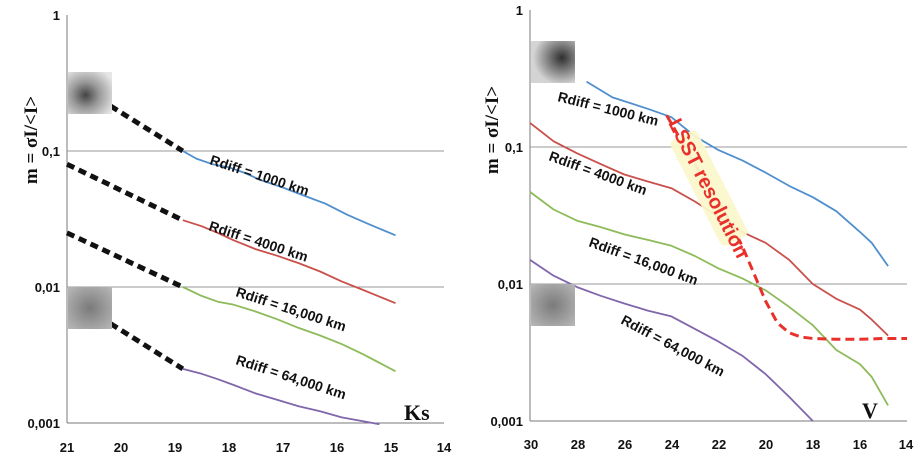 The image size is (922, 465). Describe the element at coordinates (90, 93) in the screenshot. I see `speckle-image-large-scale` at that location.